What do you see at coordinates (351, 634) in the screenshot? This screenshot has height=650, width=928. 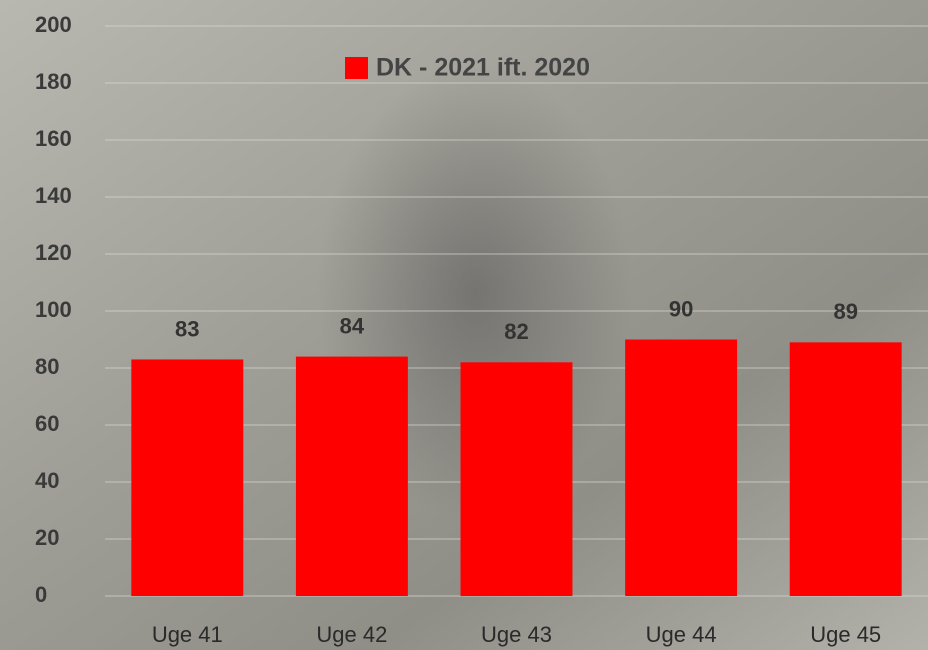 I see `x-tick-label: Uge 42` at bounding box center [351, 634].